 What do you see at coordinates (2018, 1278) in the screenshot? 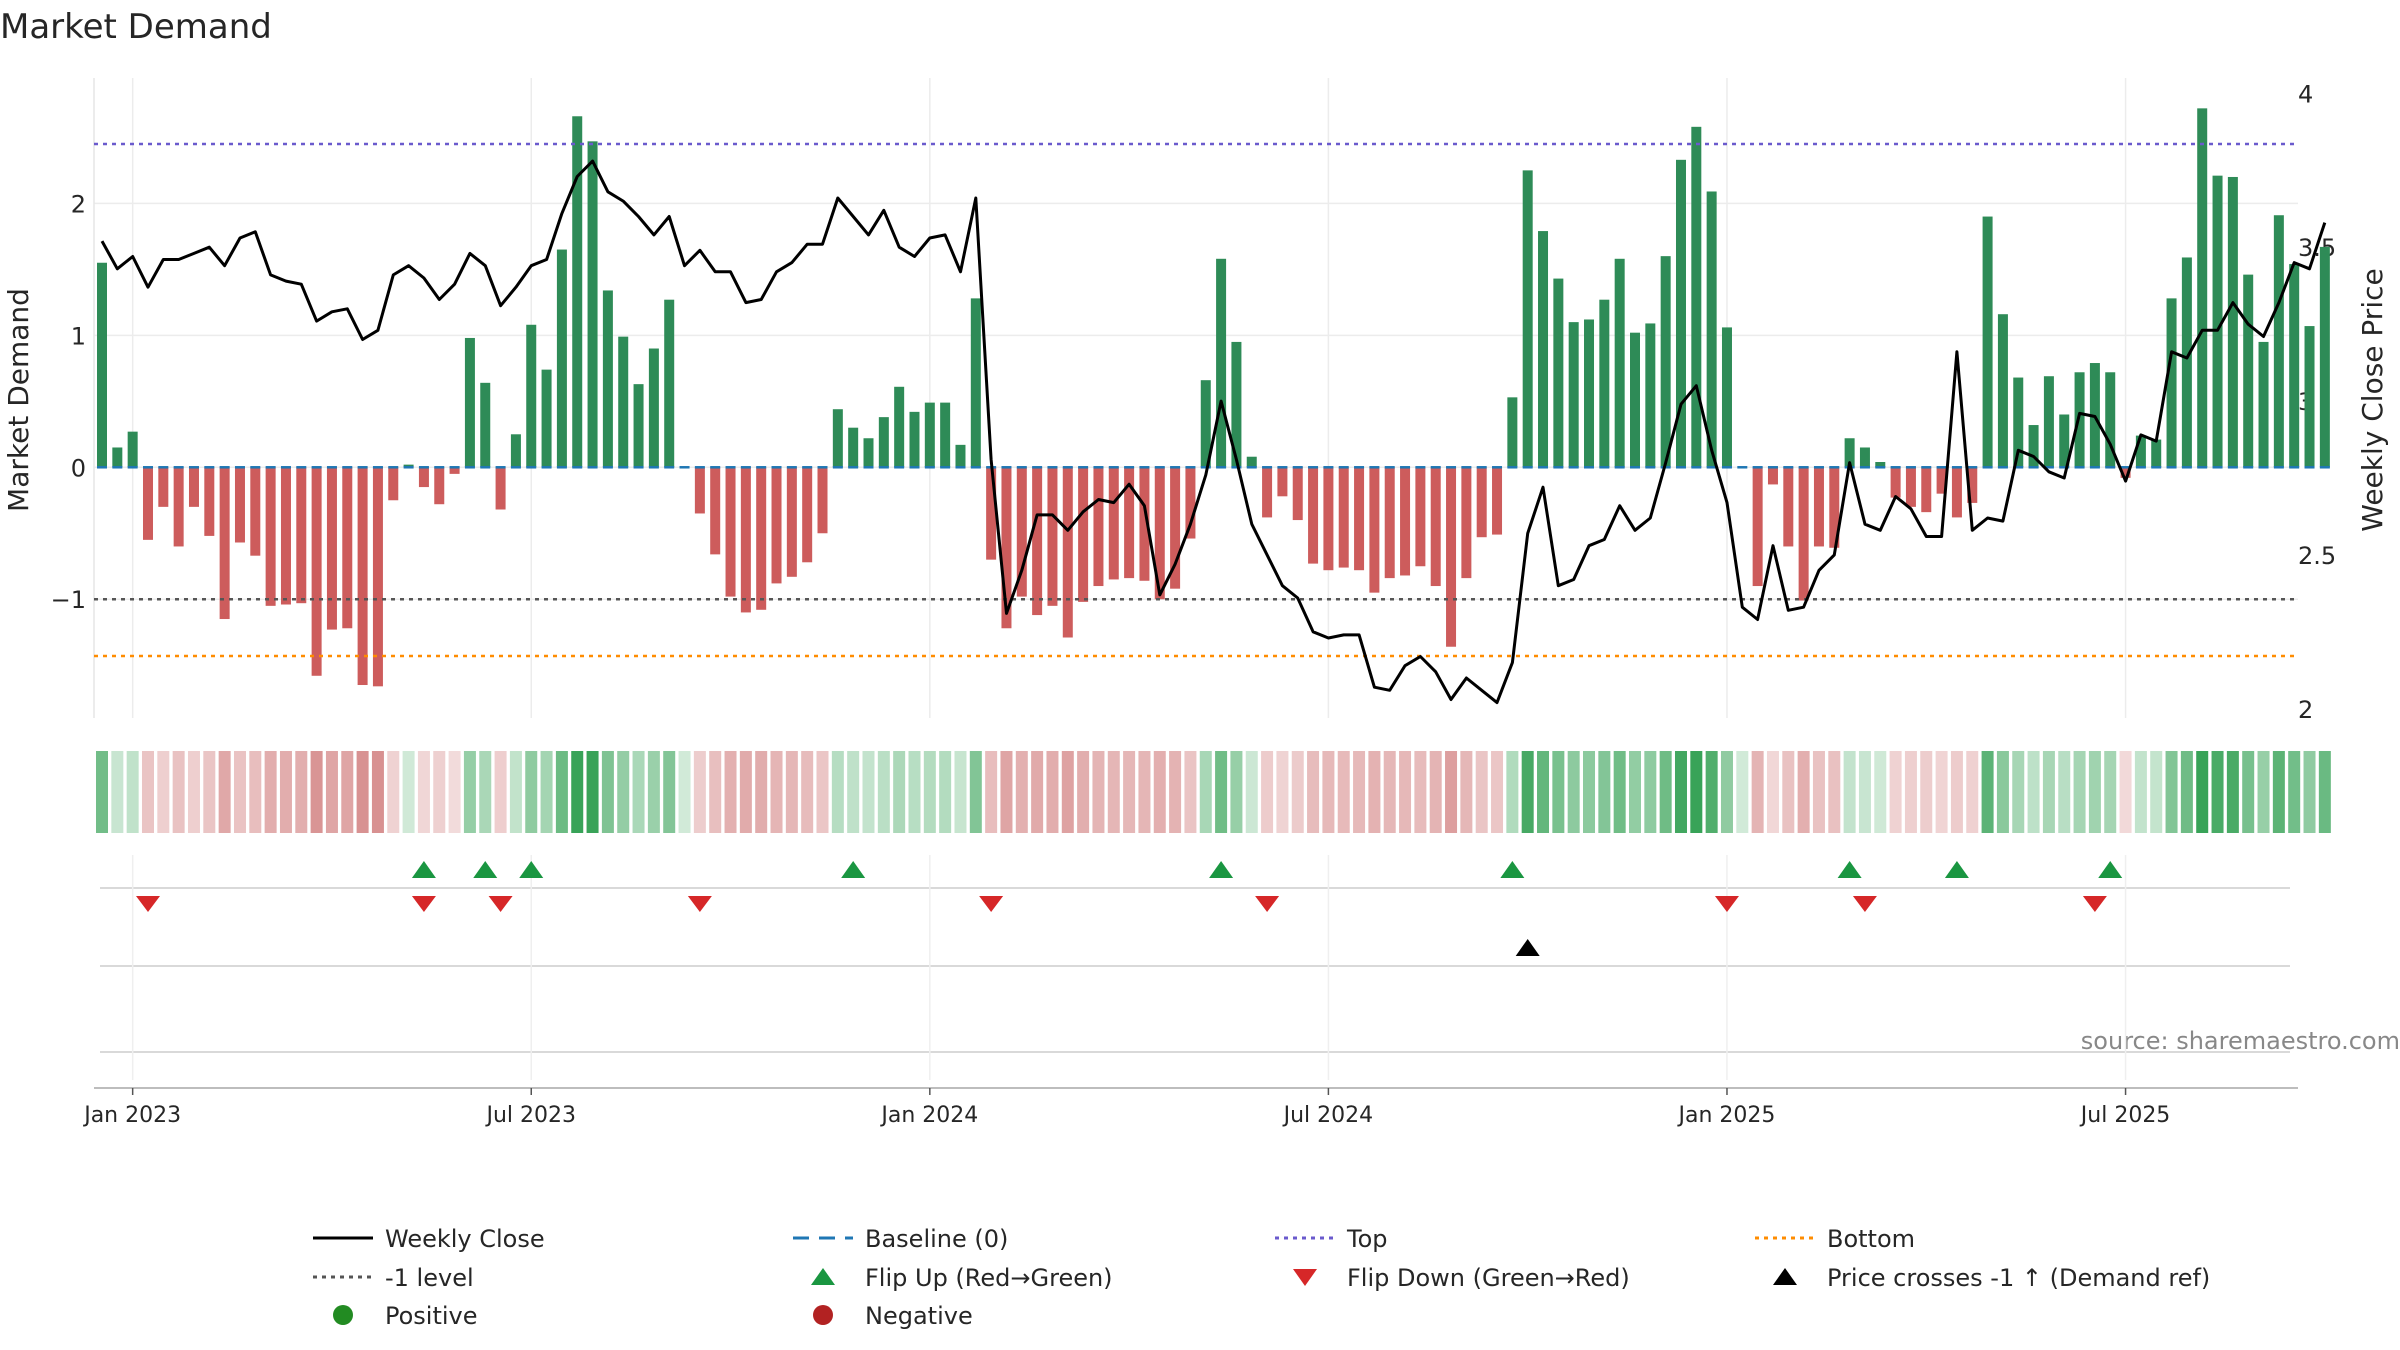
I see `legend-label-cross: Price crosses -1 ↑ (Demand ref)` at bounding box center [2018, 1278].